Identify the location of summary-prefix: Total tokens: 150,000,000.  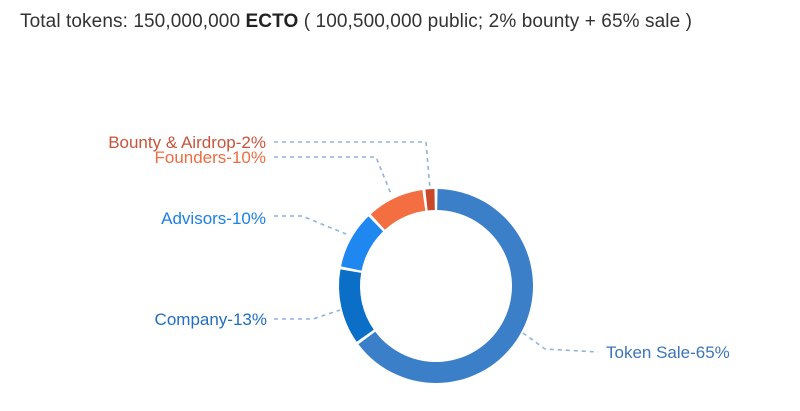
(133, 21).